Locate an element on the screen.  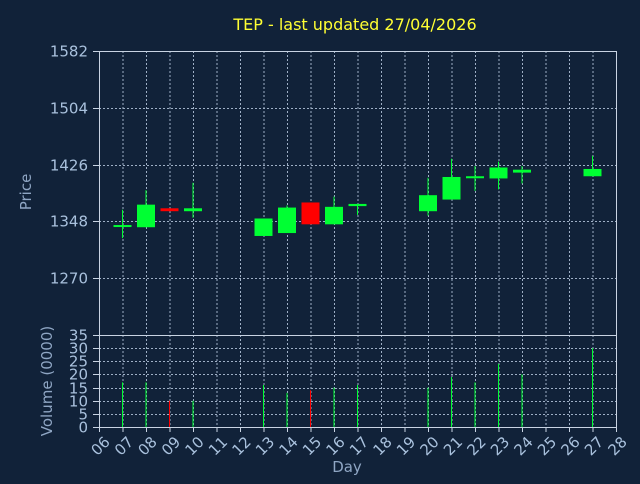
day-tick-label: 22 is located at coordinates (477, 446).